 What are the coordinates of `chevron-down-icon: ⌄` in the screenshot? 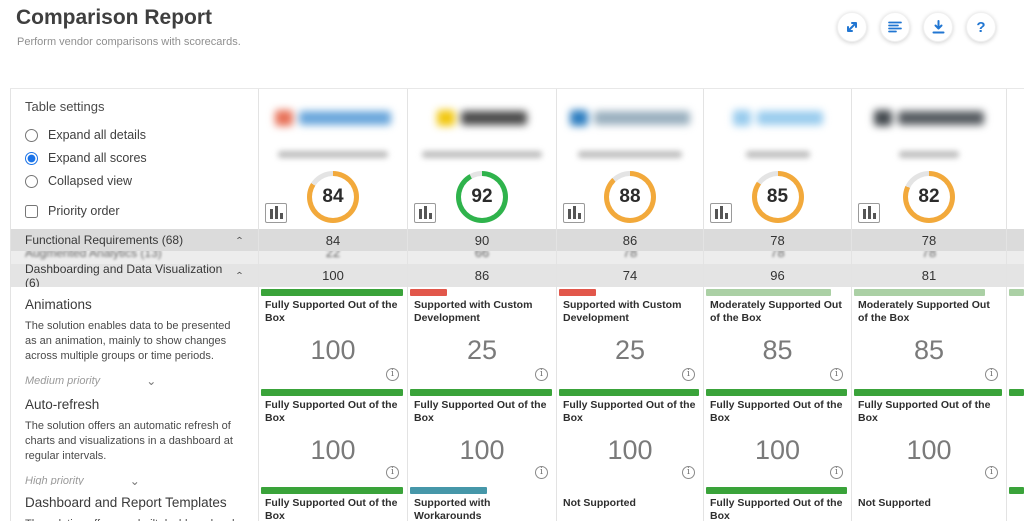 It's located at (151, 380).